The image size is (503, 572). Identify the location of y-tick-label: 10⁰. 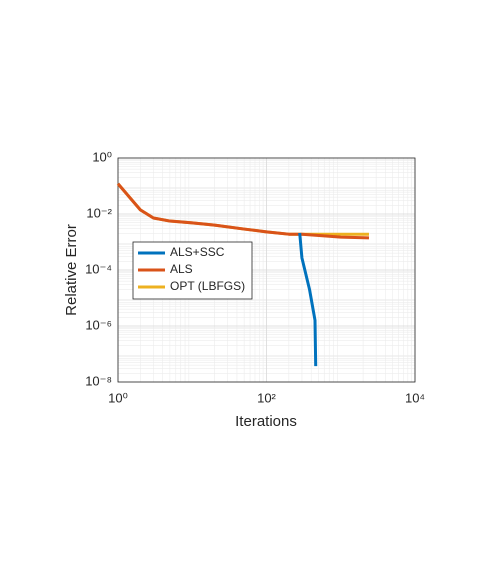
(102, 156).